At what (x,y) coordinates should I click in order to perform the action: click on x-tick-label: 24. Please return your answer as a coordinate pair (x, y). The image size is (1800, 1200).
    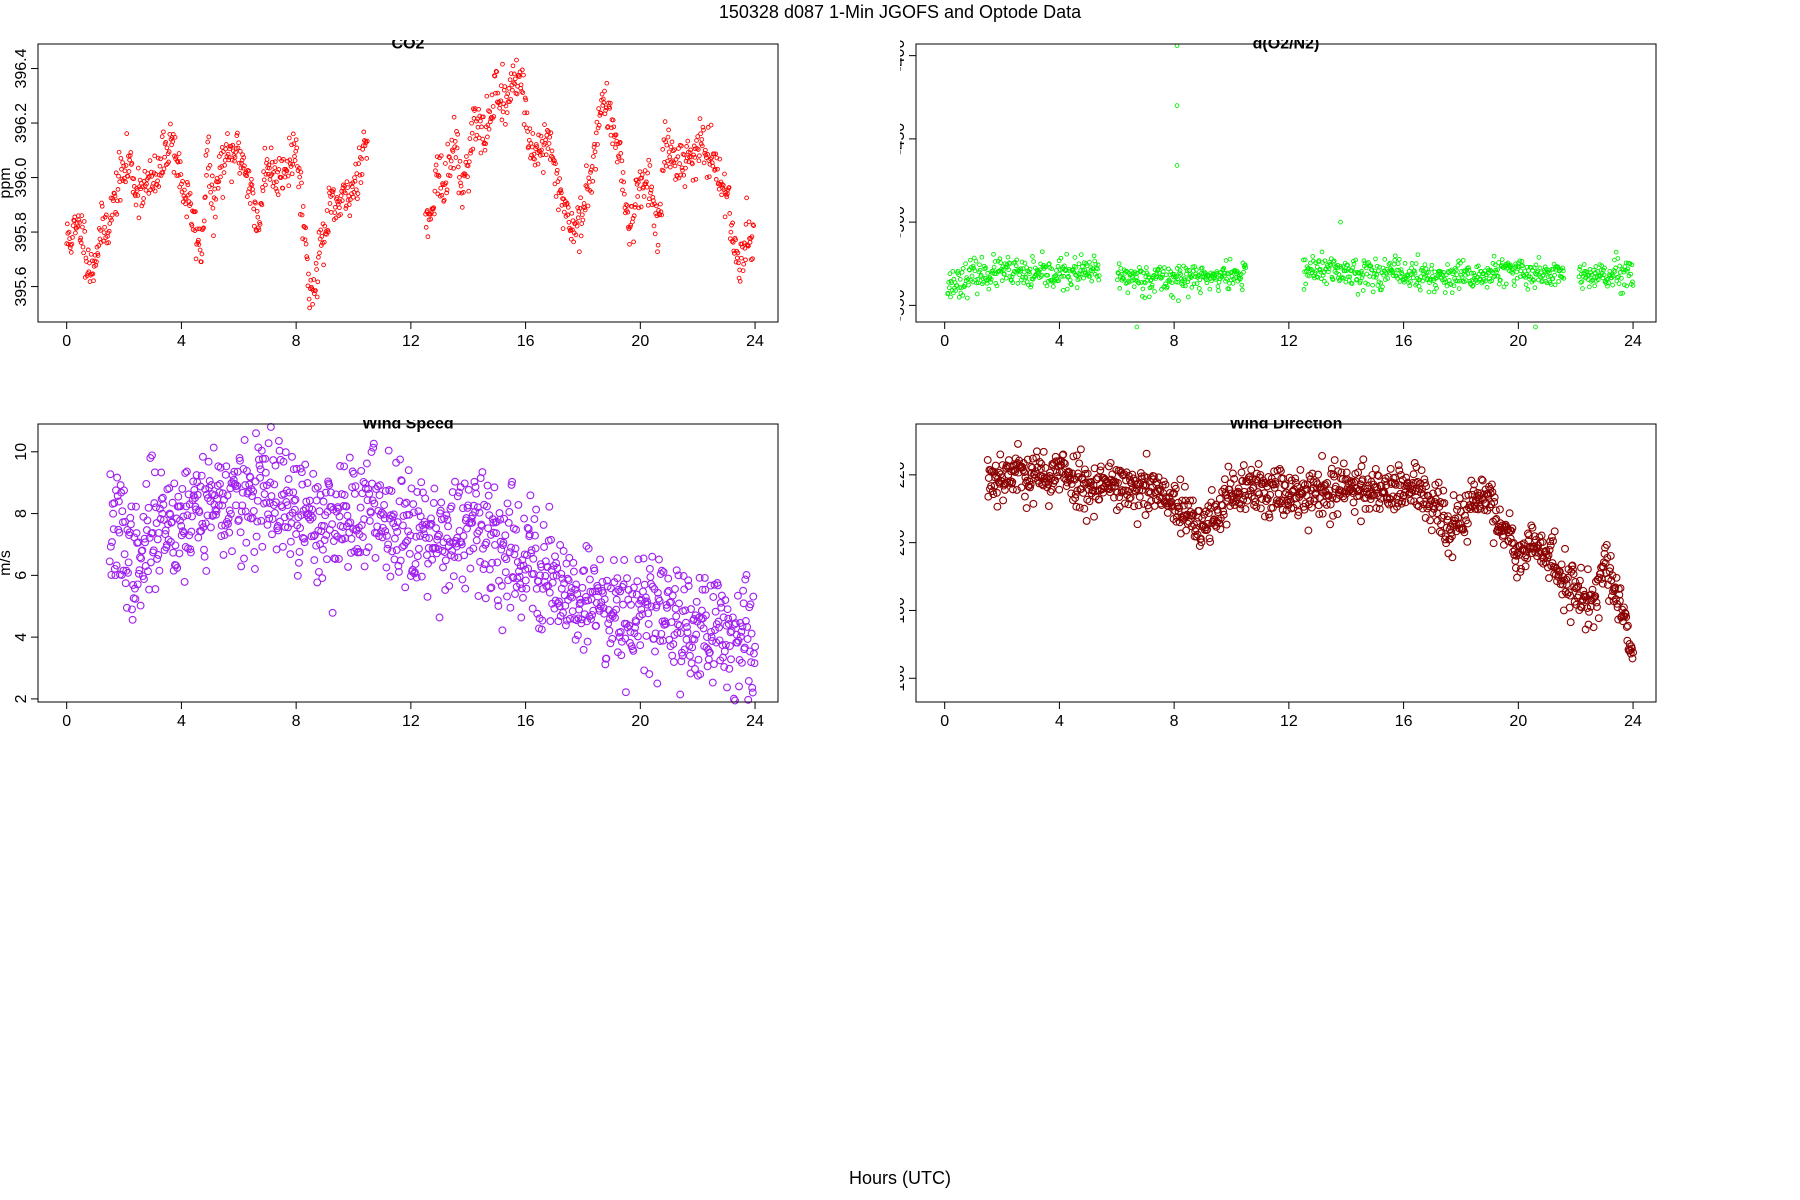
    Looking at the image, I should click on (1633, 341).